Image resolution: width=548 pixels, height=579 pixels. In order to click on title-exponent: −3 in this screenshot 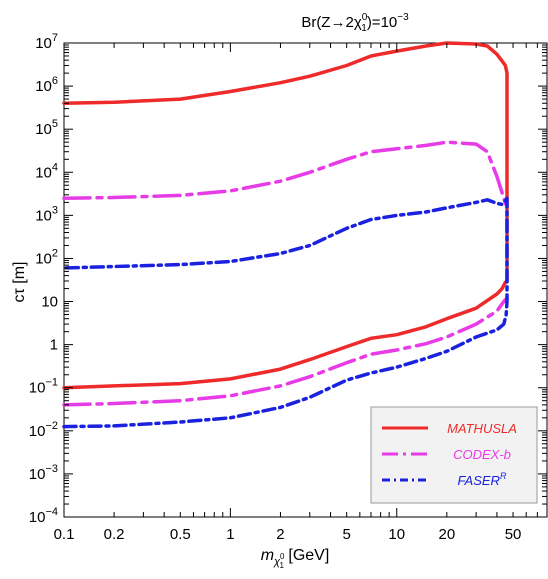, I will do `click(403, 17)`.